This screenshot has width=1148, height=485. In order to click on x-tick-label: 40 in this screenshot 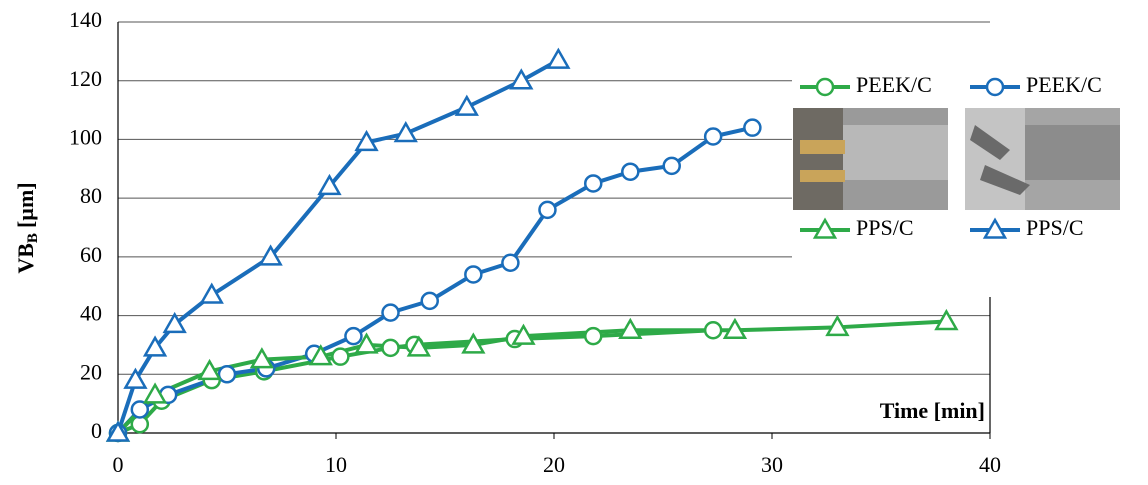, I will do `click(990, 464)`.